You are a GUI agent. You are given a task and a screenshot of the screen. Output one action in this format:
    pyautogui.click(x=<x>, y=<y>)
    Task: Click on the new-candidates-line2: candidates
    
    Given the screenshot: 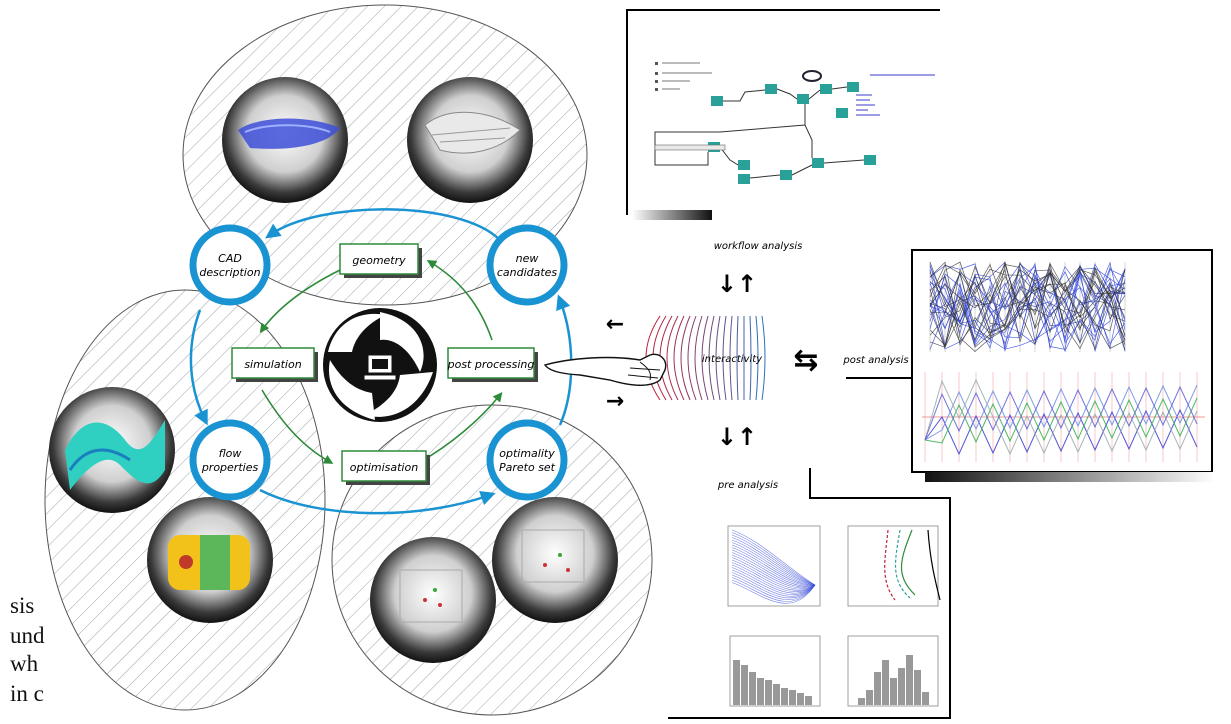 What is the action you would take?
    pyautogui.click(x=527, y=272)
    